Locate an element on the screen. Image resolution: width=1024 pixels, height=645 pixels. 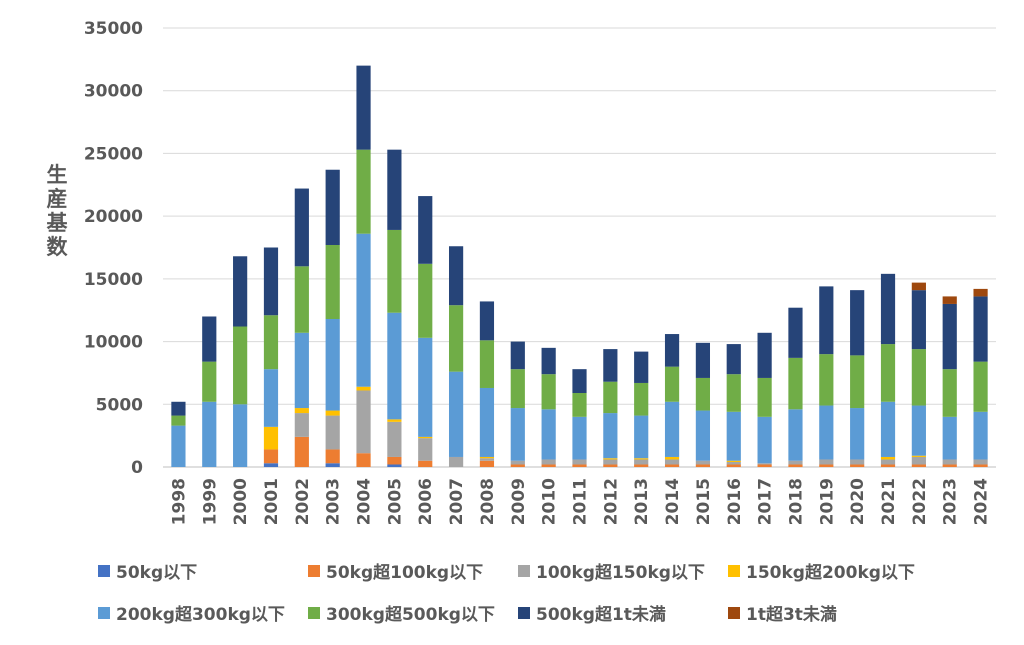
x-tick-label: 2022 is located at coordinates (920, 501).